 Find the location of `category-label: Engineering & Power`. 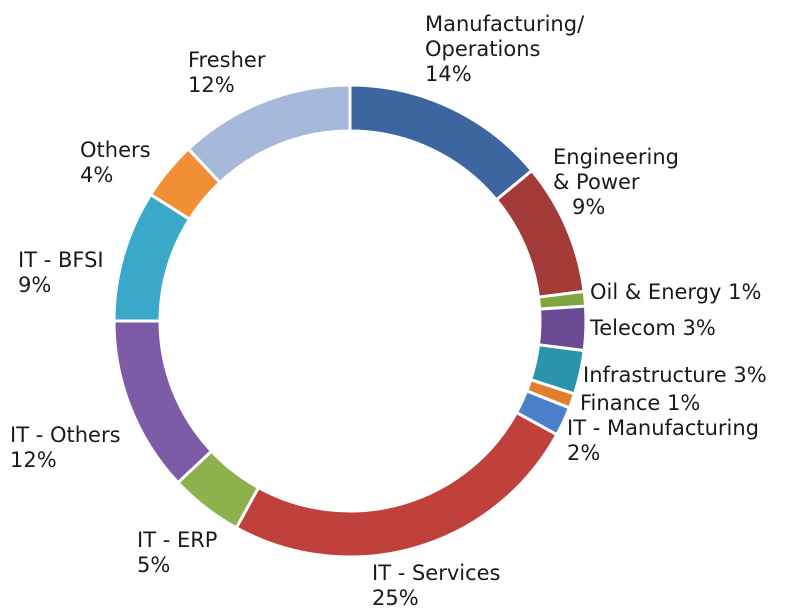

category-label: Engineering & Power is located at coordinates (616, 169).